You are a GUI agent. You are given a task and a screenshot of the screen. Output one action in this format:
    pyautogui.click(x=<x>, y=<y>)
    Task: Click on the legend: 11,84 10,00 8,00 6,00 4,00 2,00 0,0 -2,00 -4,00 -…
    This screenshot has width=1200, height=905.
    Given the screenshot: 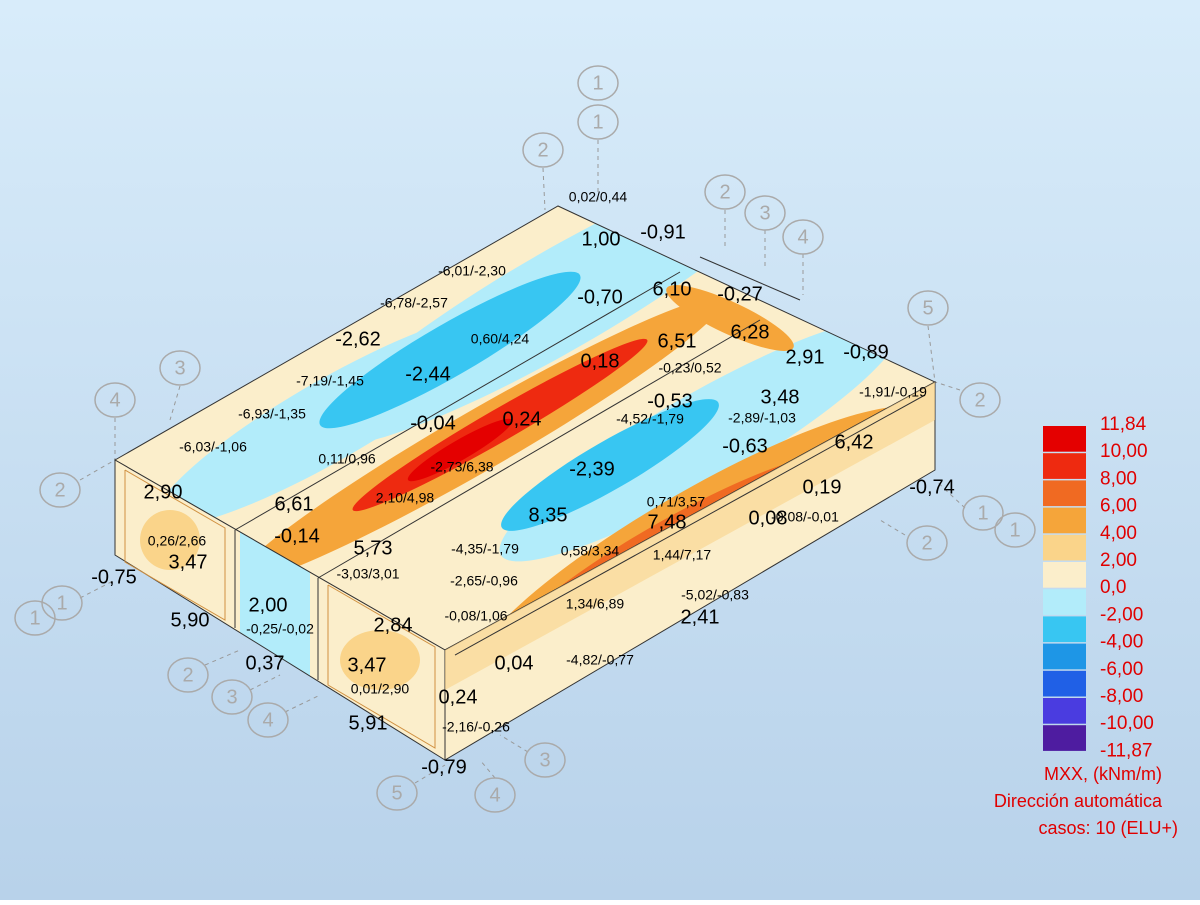 What is the action you would take?
    pyautogui.click(x=1086, y=626)
    